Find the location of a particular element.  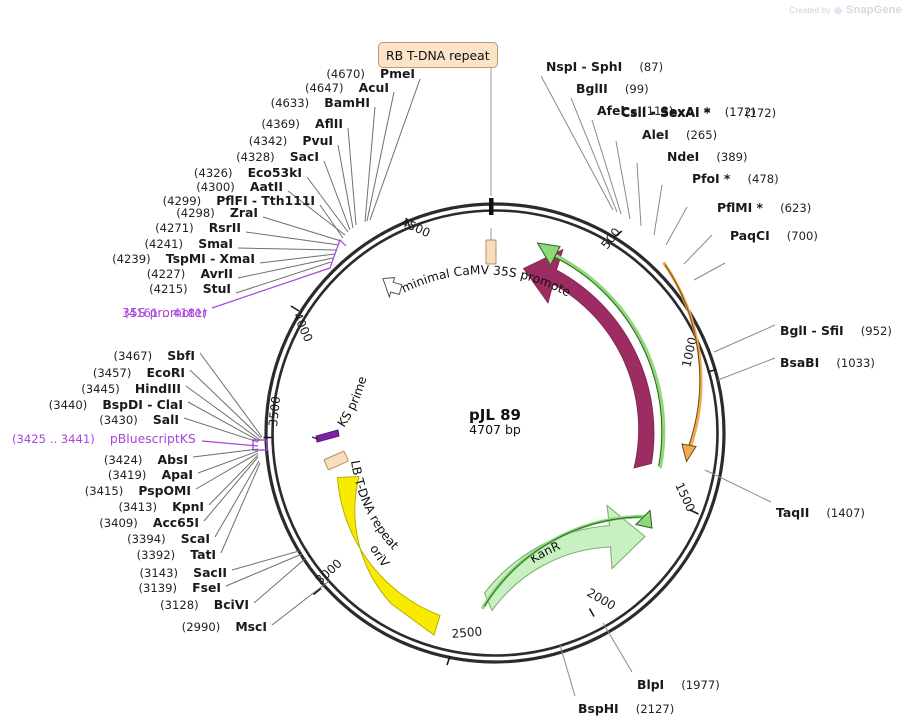

svg-text: (4647) AcuI is located at coordinates (347, 86).